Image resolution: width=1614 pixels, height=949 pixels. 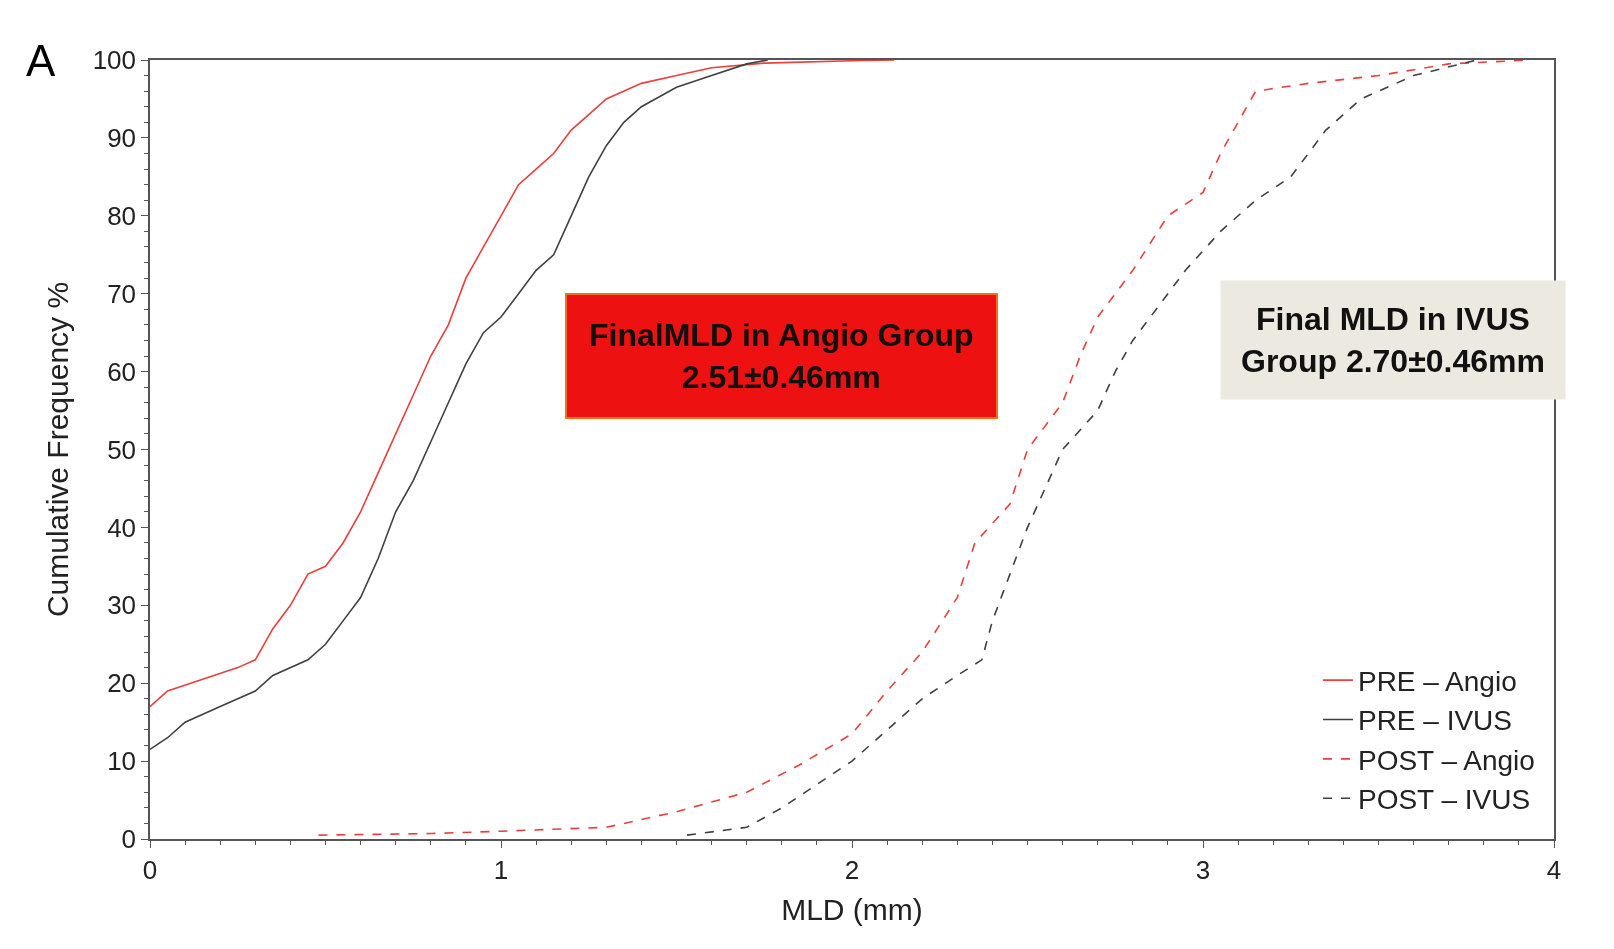 What do you see at coordinates (781, 356) in the screenshot?
I see `annotation: FinalMLD in Angio Group 2.51±0.46mm` at bounding box center [781, 356].